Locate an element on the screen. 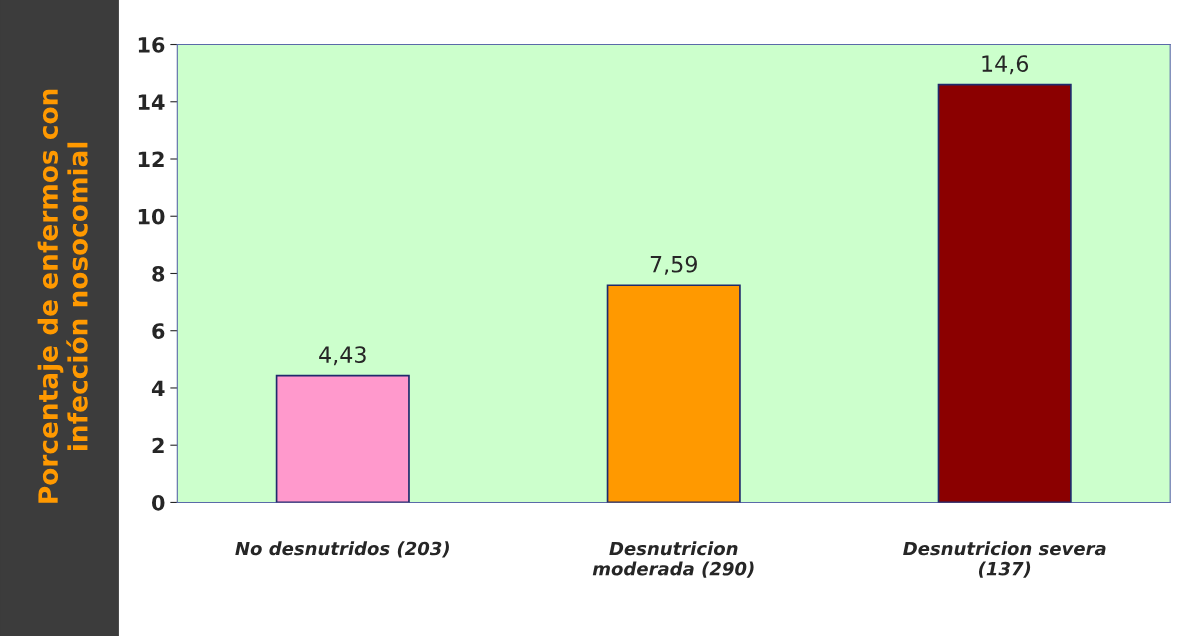 The width and height of the screenshot is (1182, 636). data-label: 4,43 is located at coordinates (342, 356).